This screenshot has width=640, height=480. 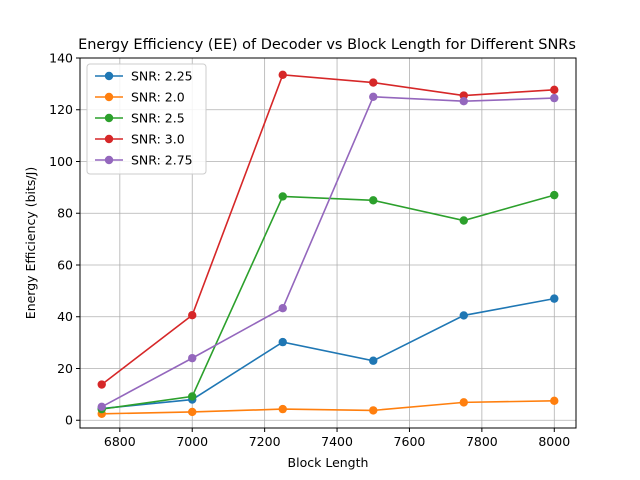 I want to click on legend-label: SNR: 2.5, so click(x=158, y=118).